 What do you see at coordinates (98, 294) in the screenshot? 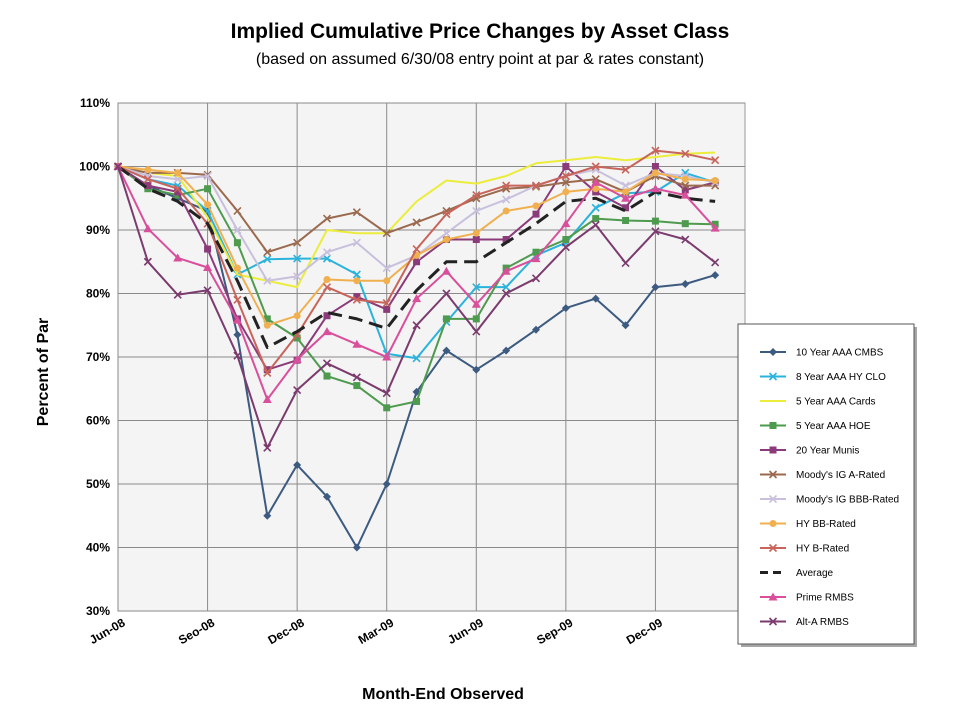
I see `y-tick-label: 80%` at bounding box center [98, 294].